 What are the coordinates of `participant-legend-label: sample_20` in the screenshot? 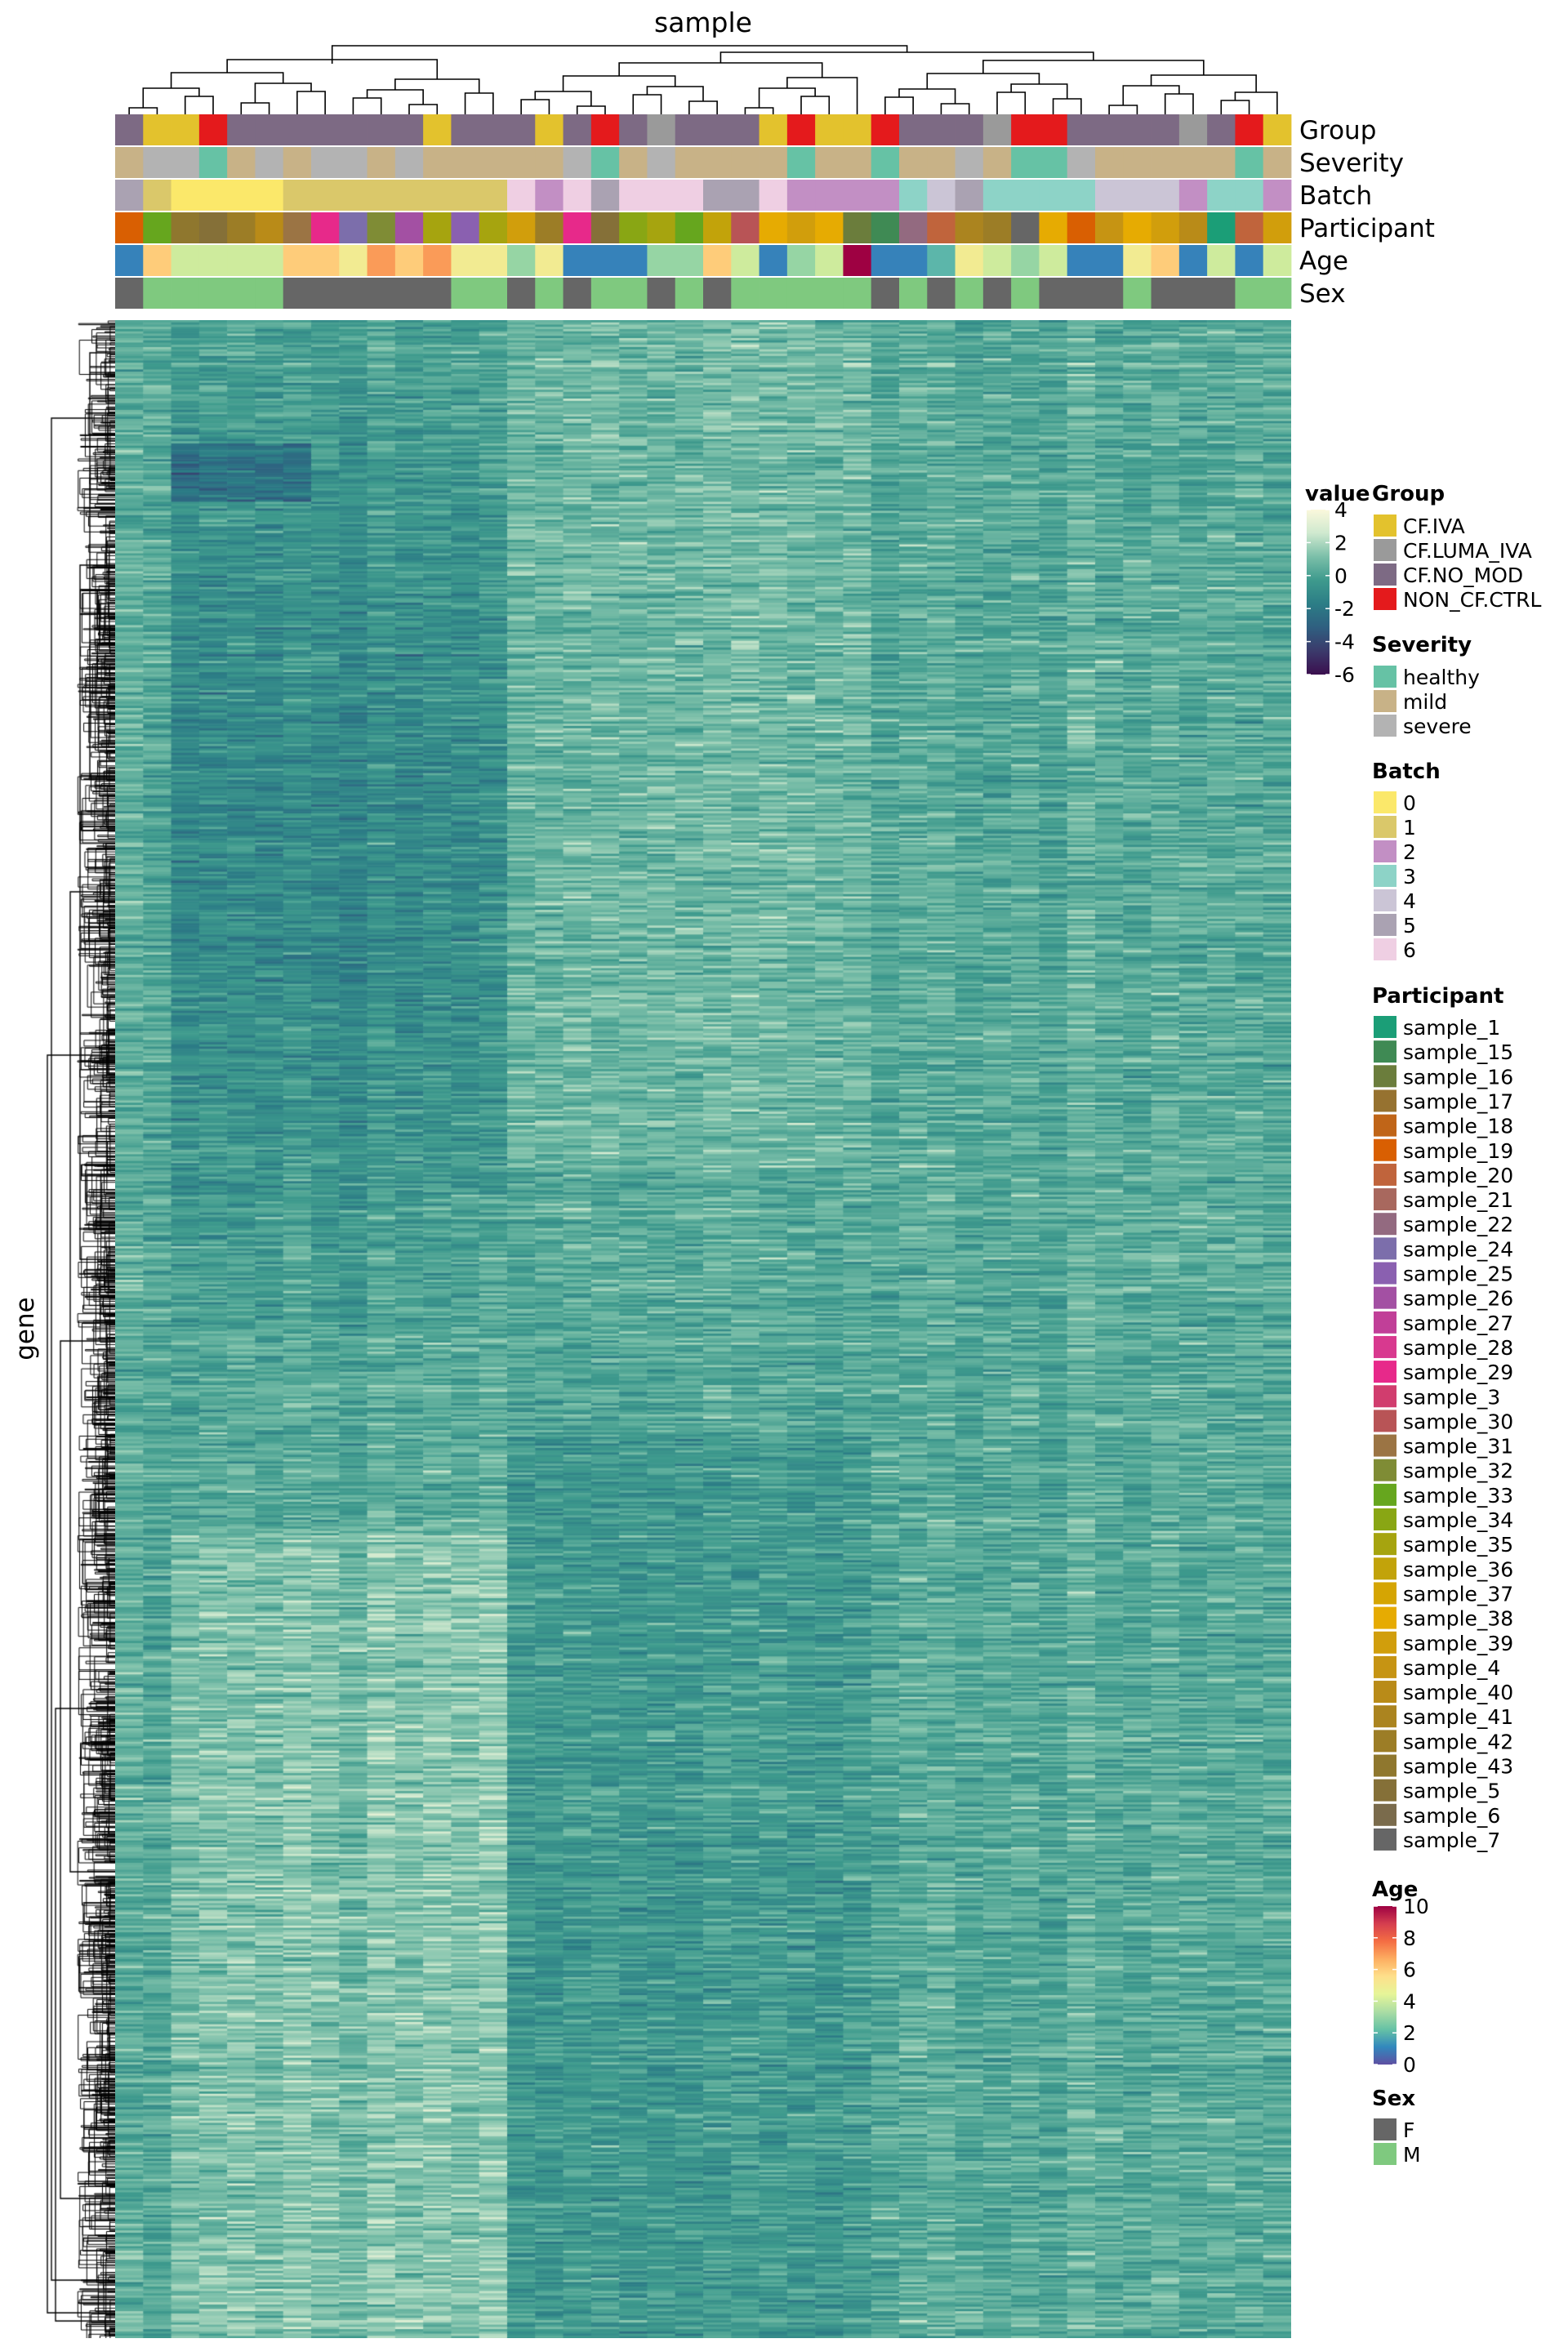 It's located at (1458, 1175).